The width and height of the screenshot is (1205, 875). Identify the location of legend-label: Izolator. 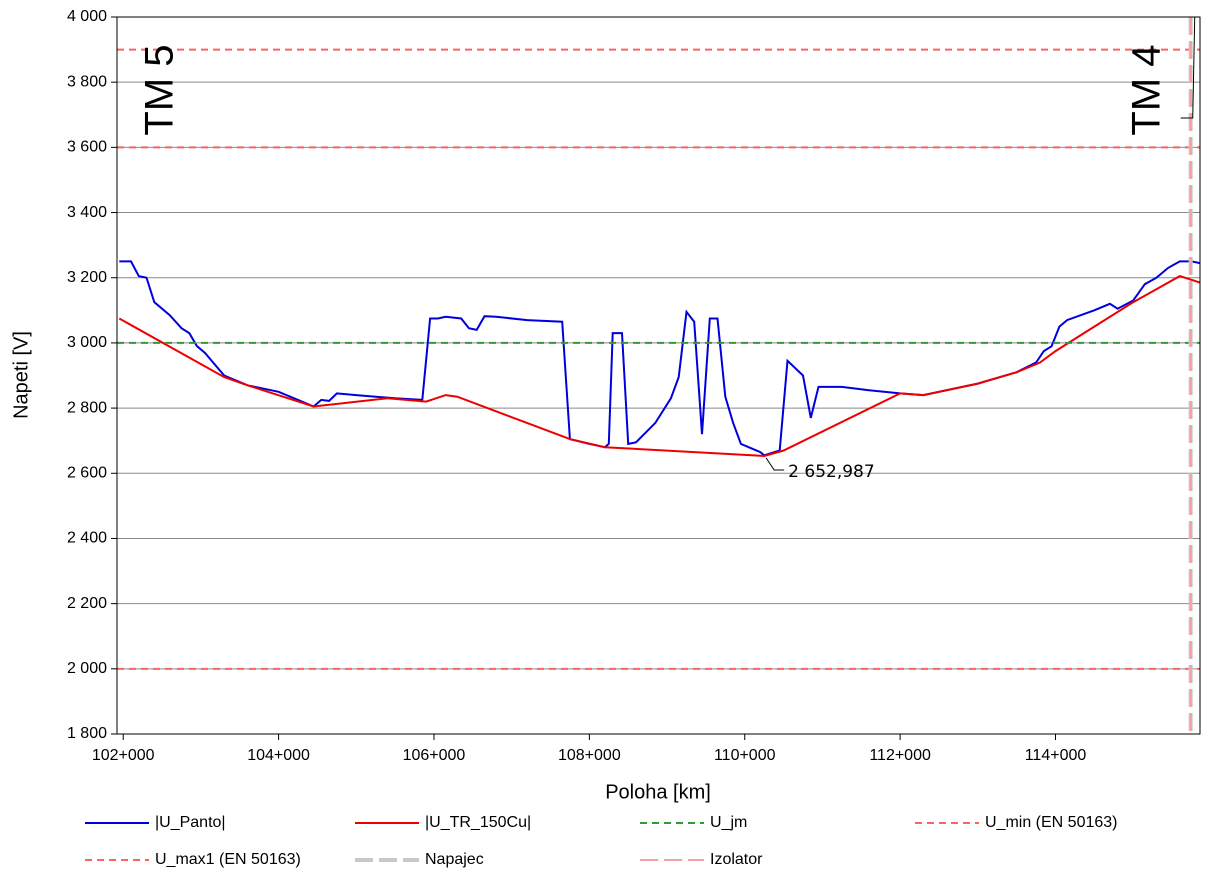
(736, 859).